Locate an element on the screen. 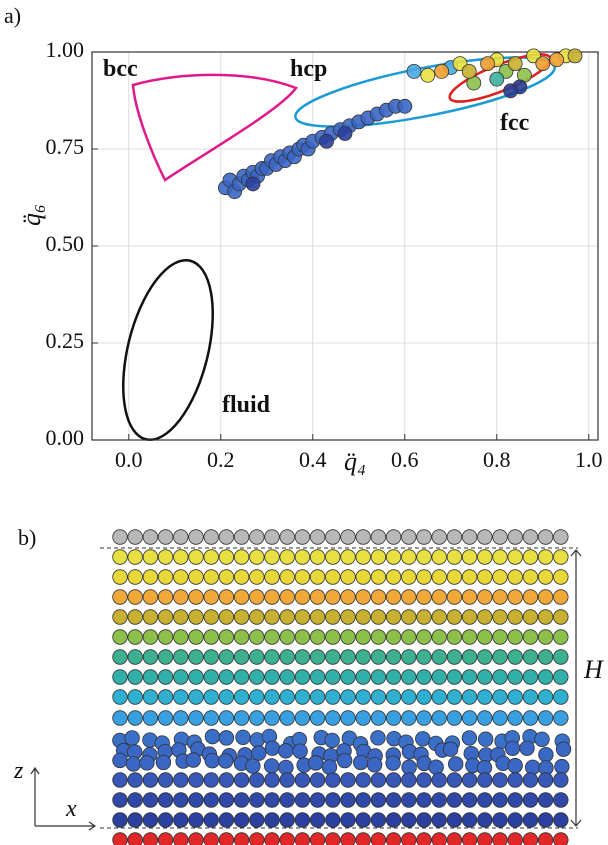 The height and width of the screenshot is (845, 608). bcc-contour is located at coordinates (214, 127).